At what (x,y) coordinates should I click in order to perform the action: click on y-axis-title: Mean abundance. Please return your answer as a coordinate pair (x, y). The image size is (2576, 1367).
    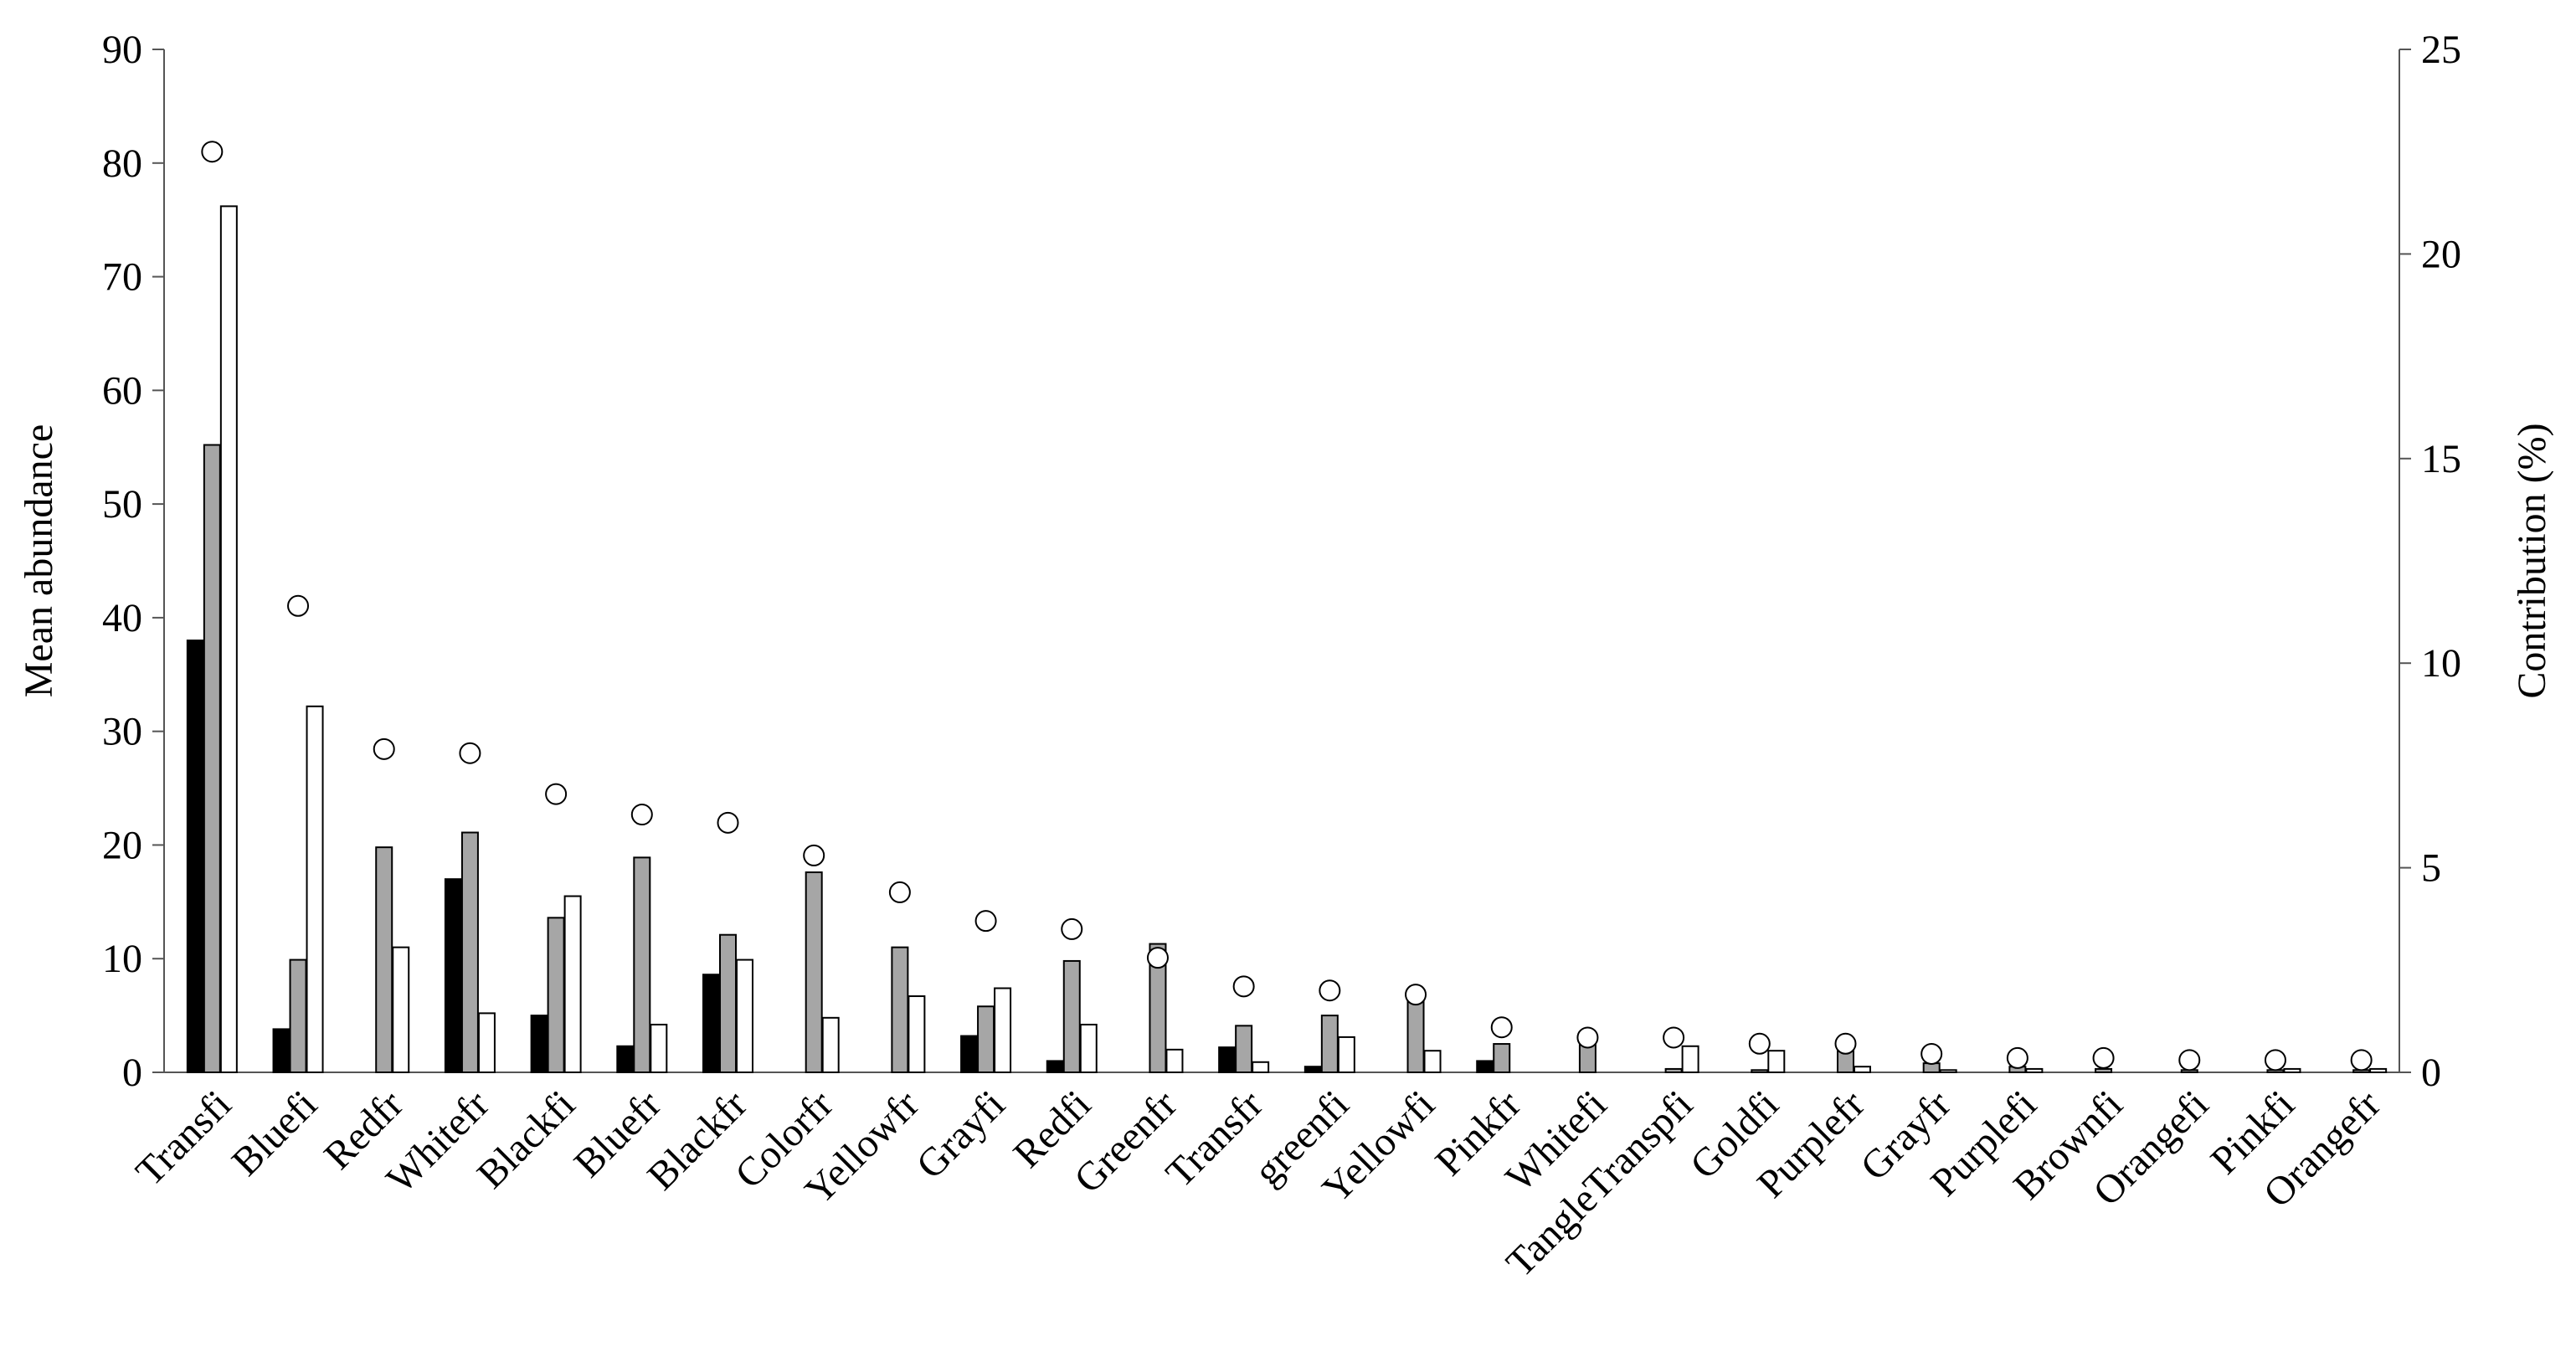
    Looking at the image, I should click on (39, 561).